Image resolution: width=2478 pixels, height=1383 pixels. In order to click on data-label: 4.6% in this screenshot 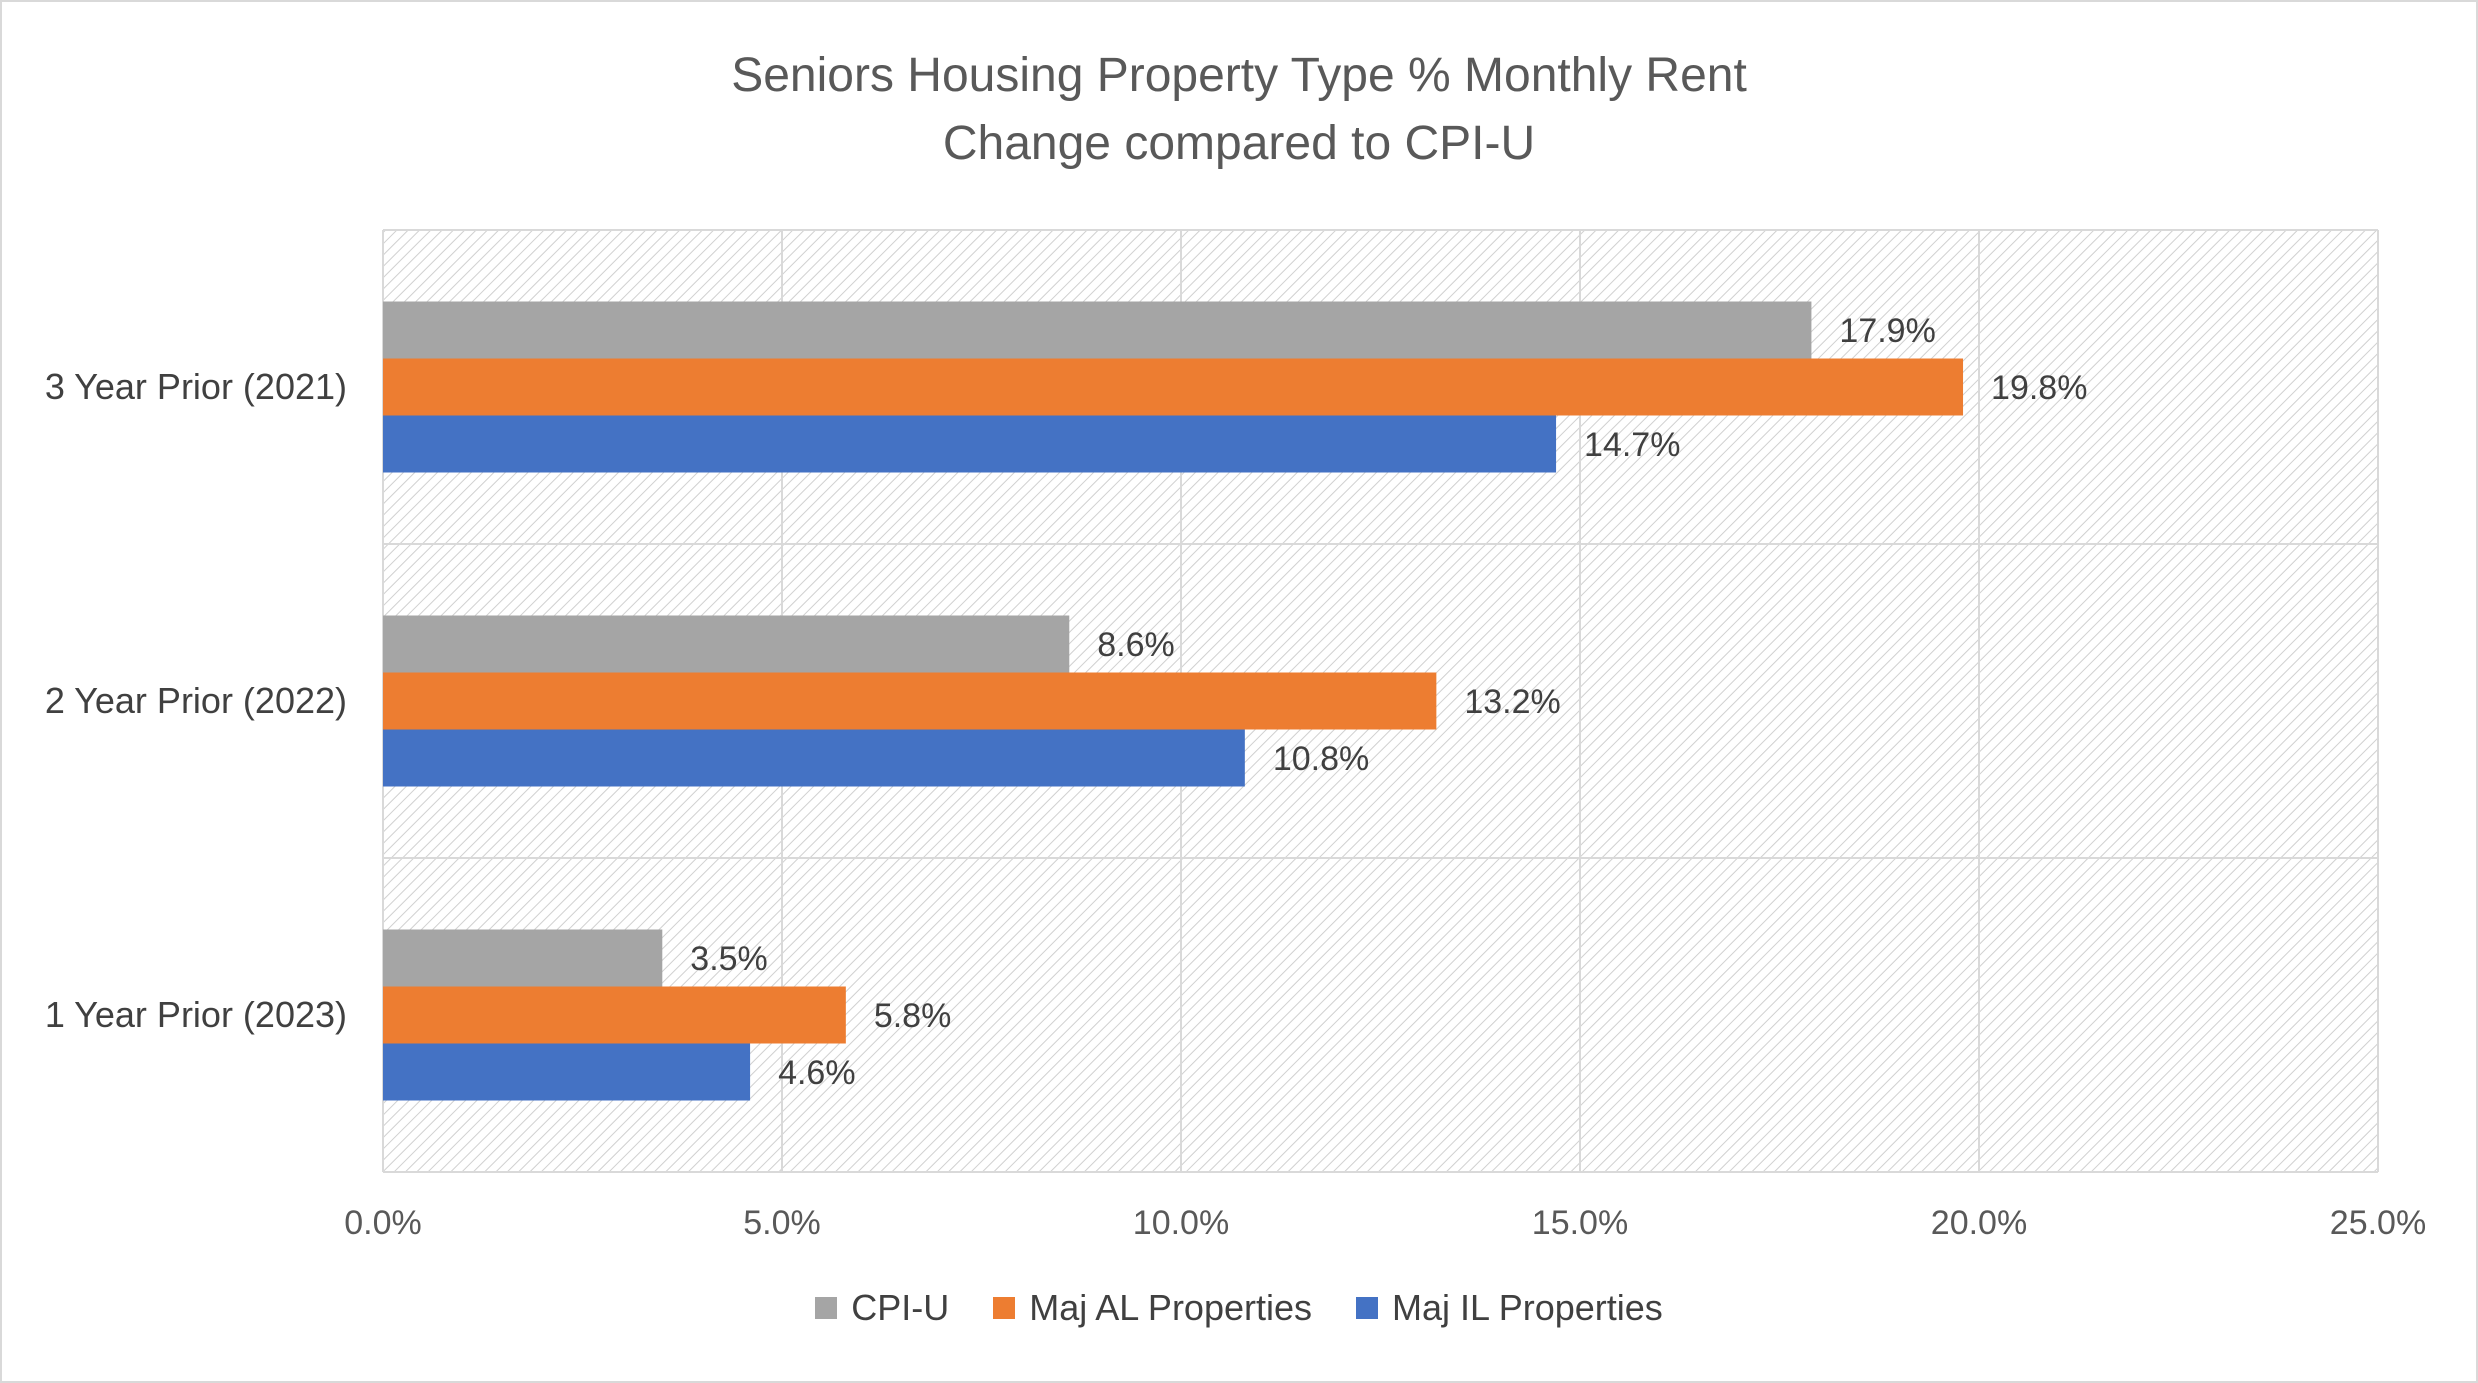, I will do `click(817, 1073)`.